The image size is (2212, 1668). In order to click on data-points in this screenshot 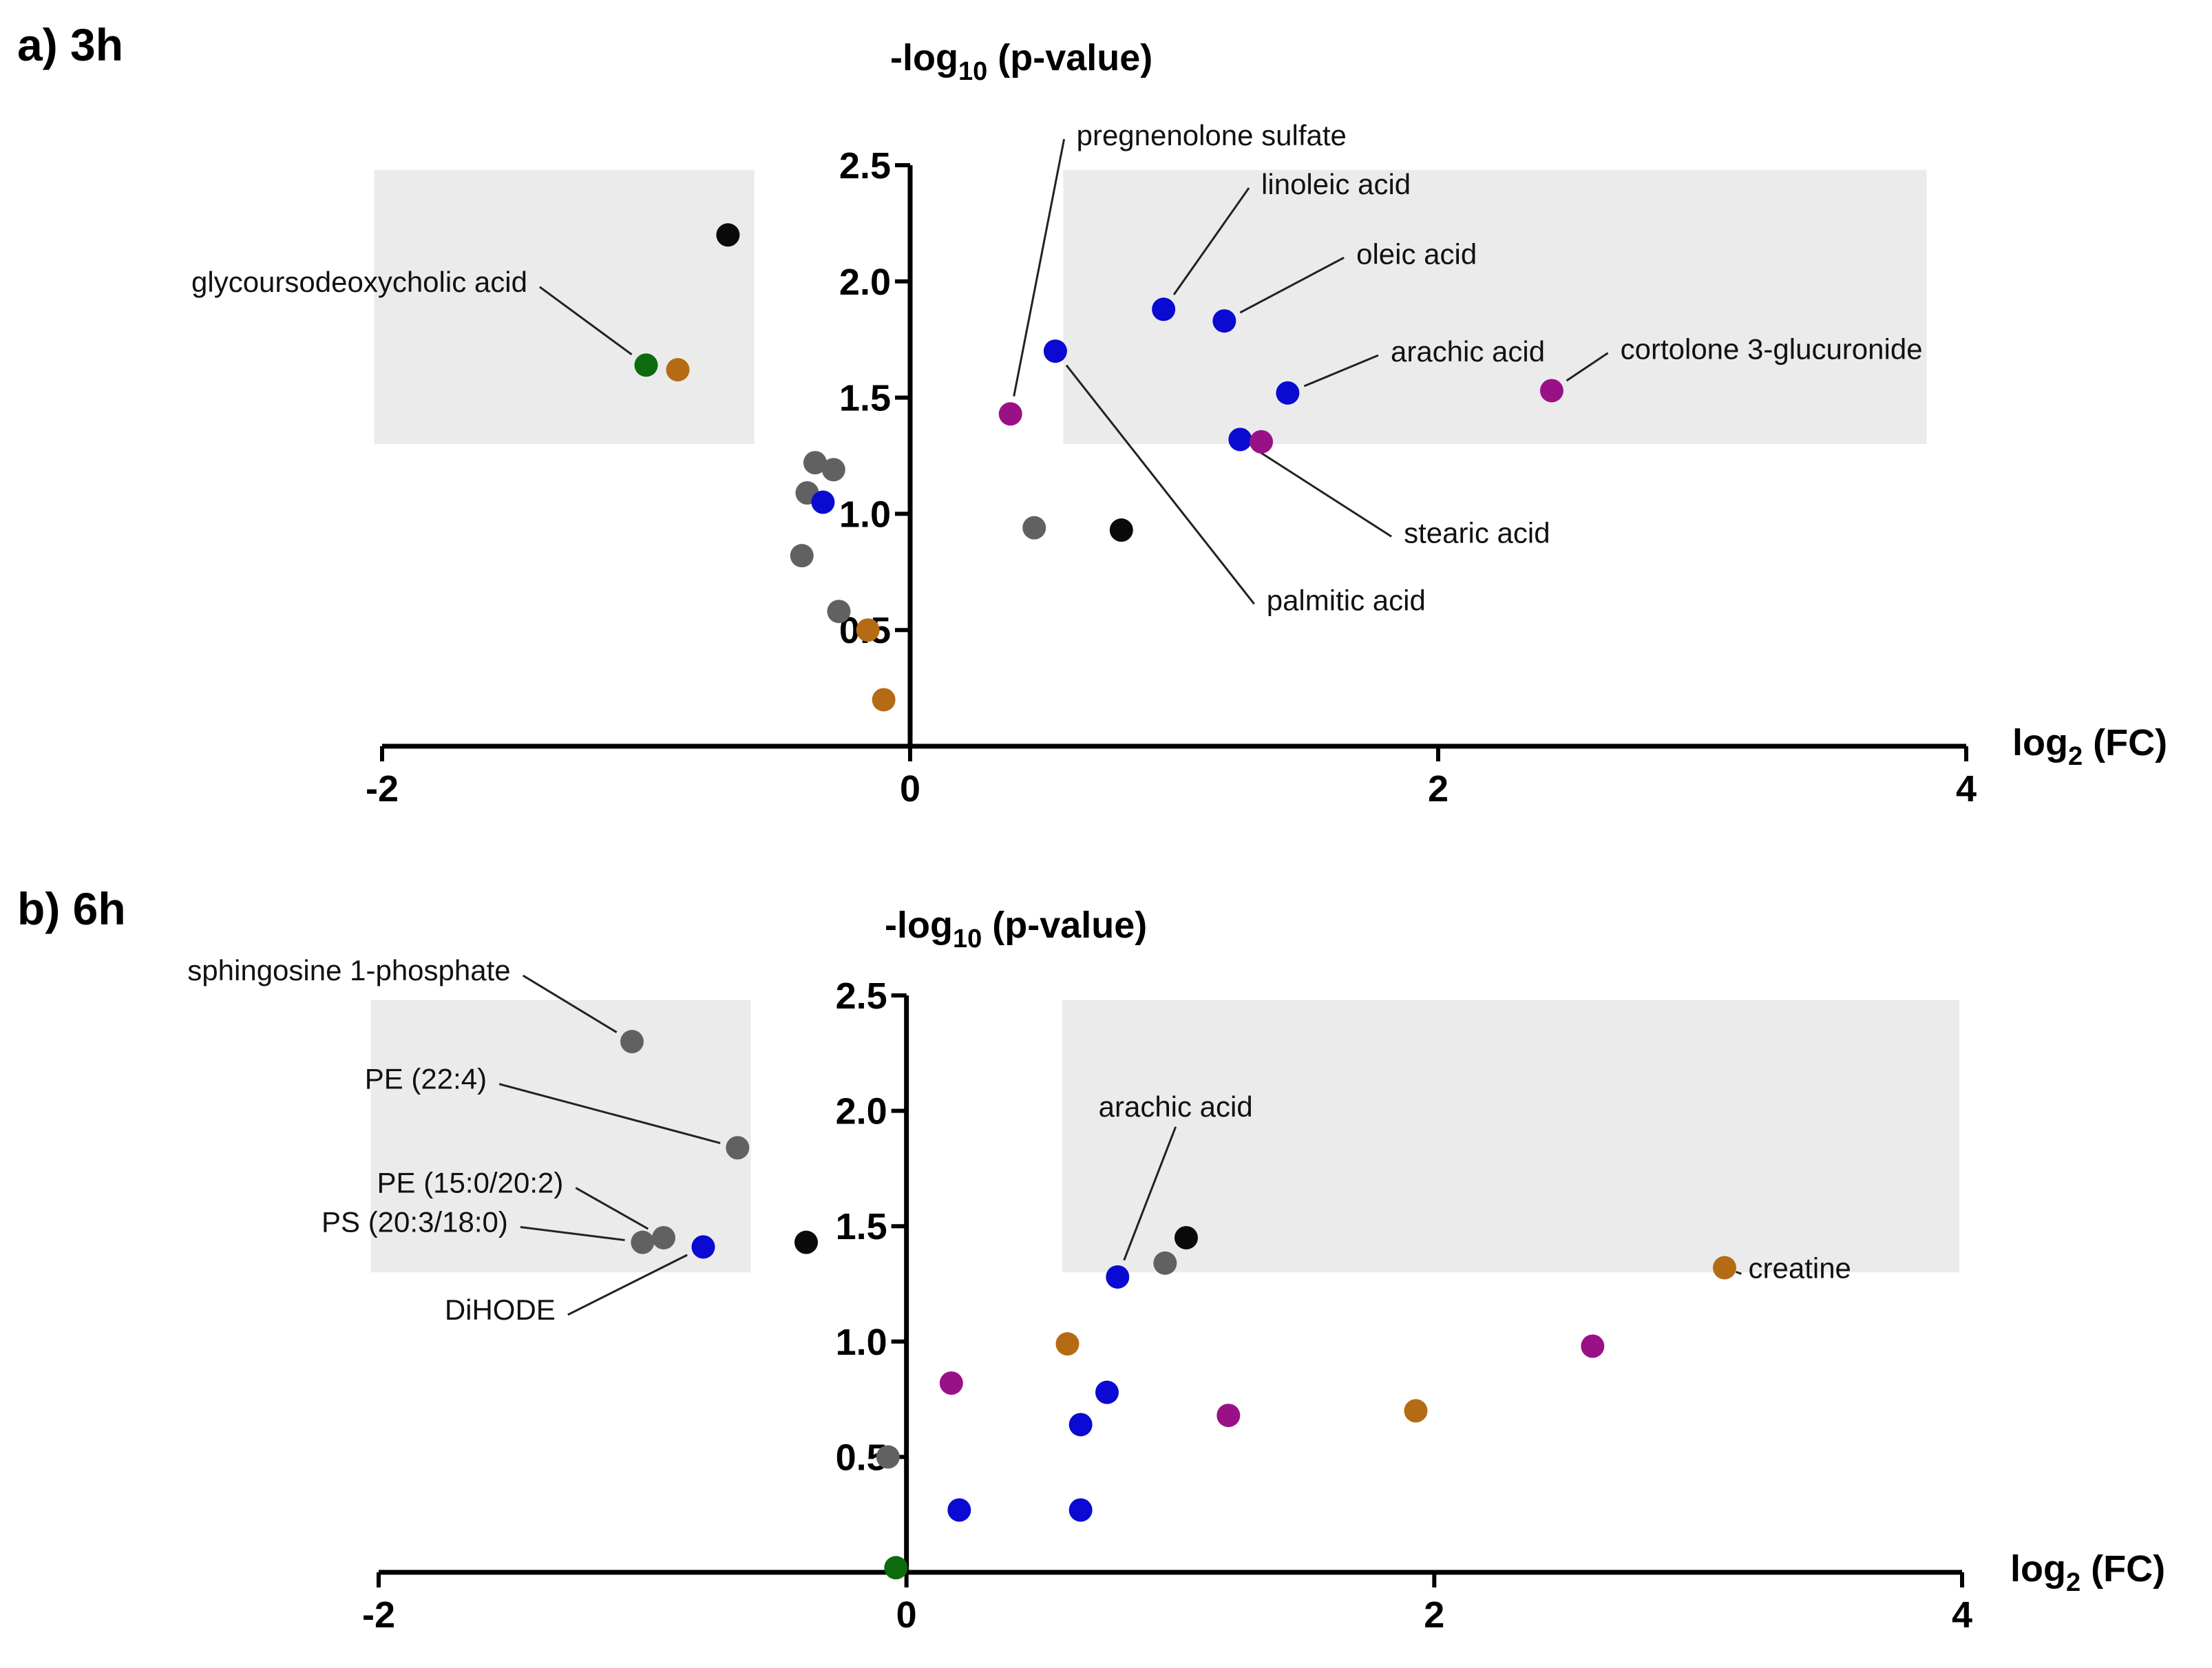, I will do `click(1098, 467)`.